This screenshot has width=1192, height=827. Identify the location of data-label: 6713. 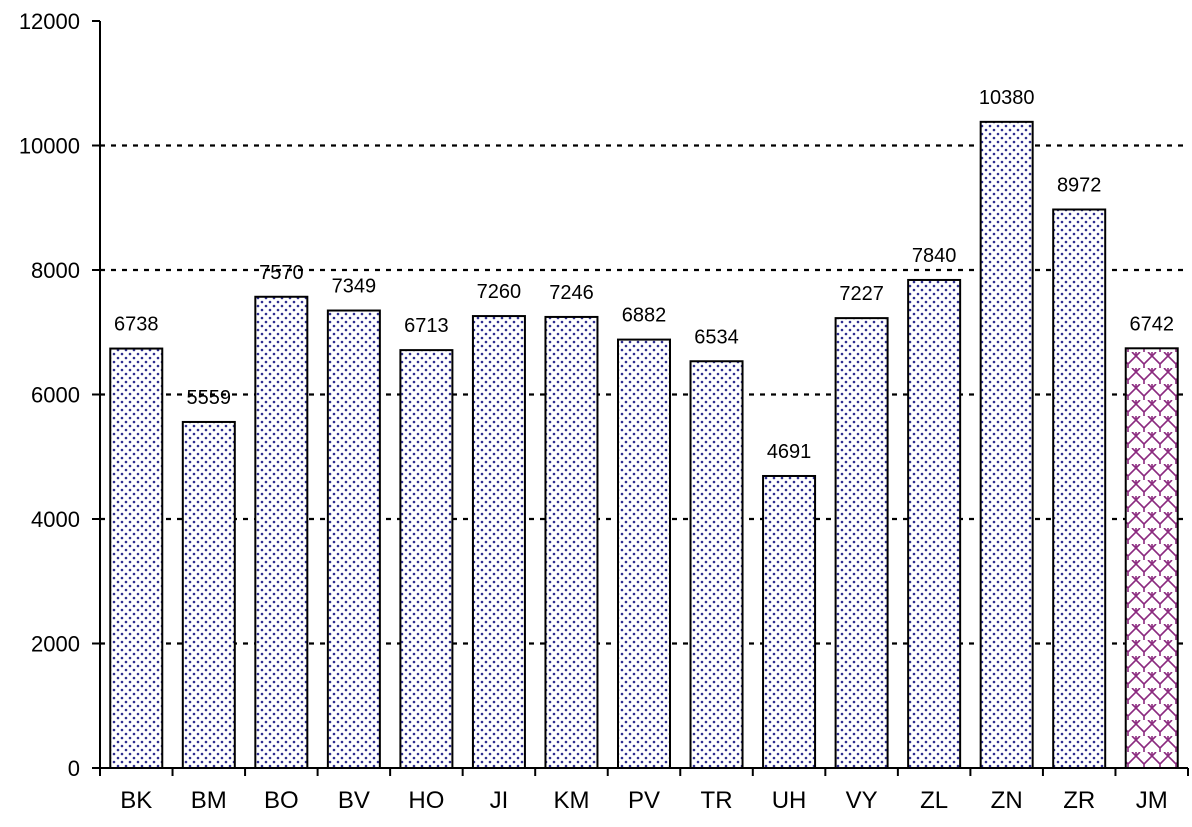
(426, 326).